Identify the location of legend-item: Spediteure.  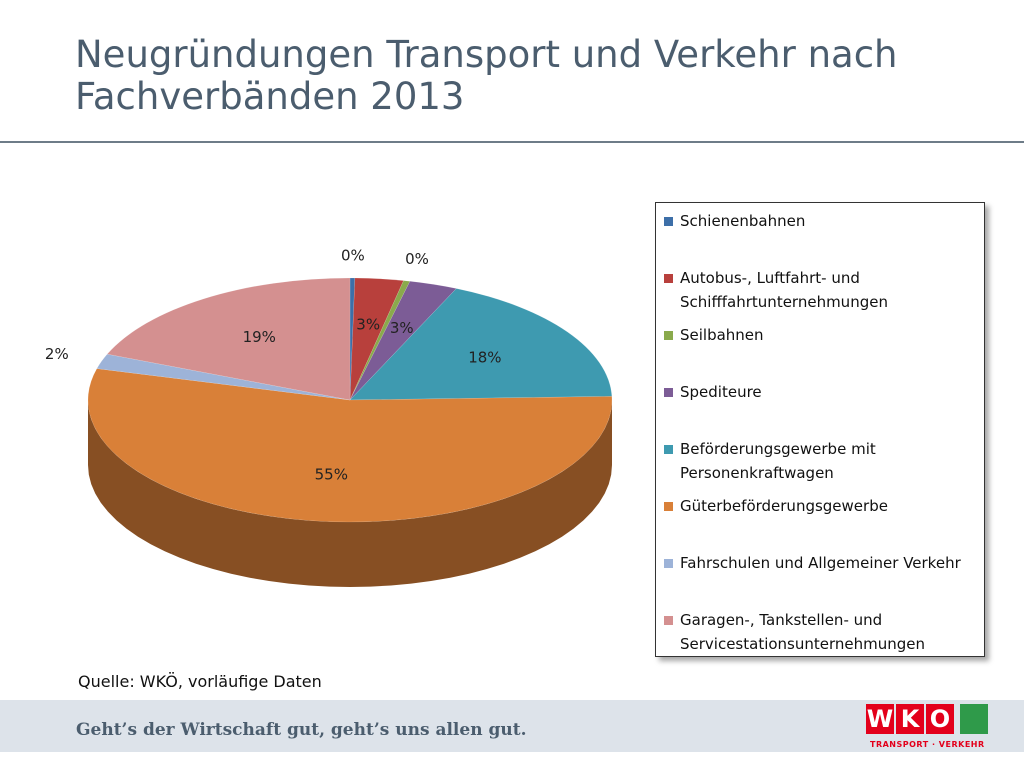
(820, 408).